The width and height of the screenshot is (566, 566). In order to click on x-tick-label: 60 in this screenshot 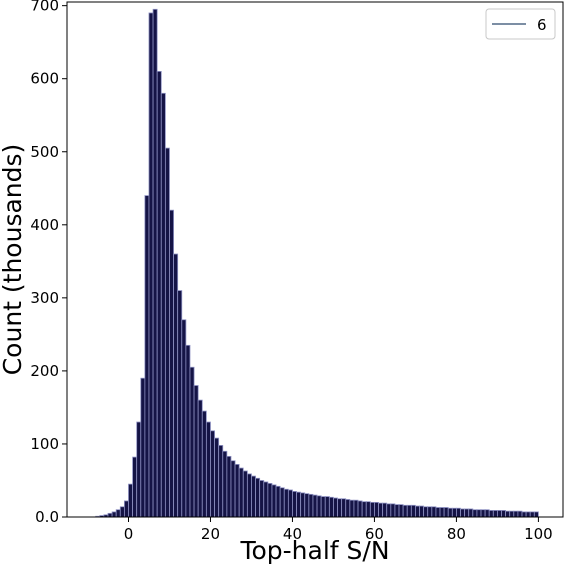, I will do `click(374, 534)`.